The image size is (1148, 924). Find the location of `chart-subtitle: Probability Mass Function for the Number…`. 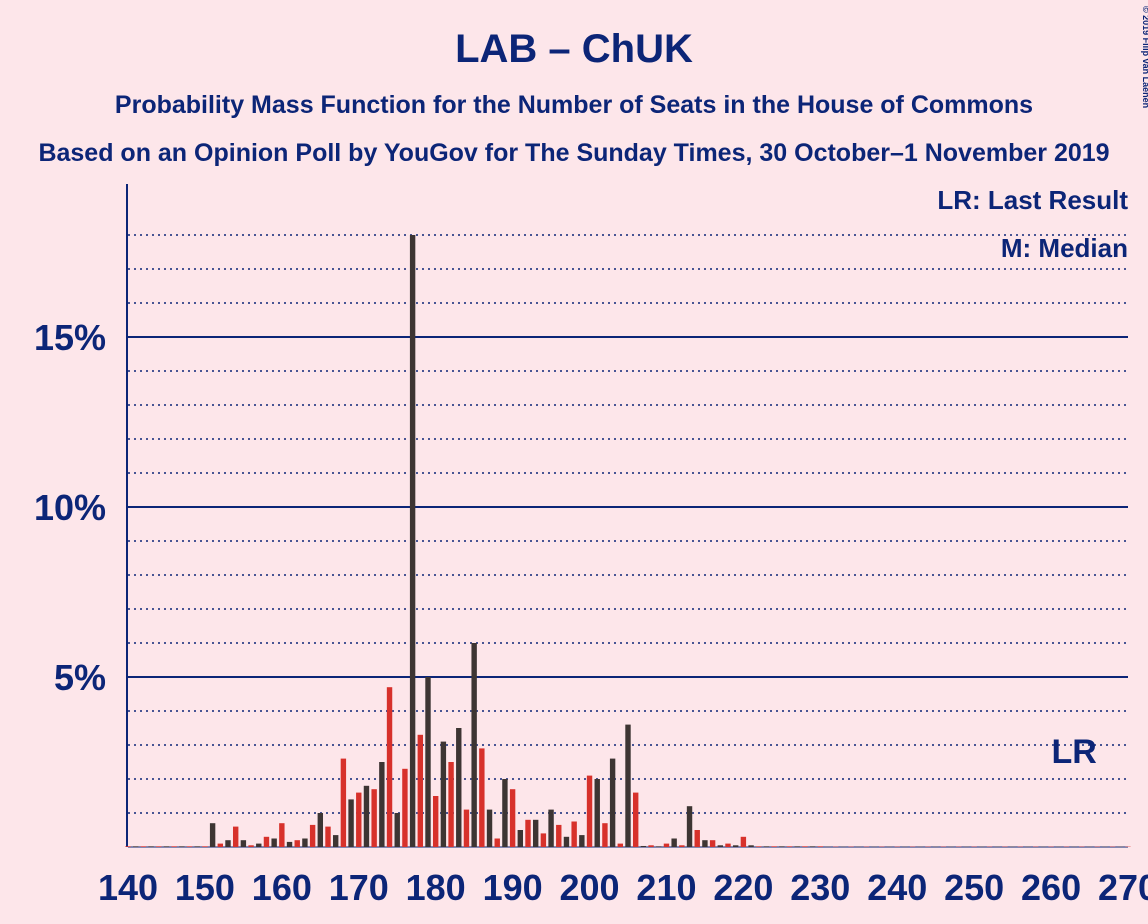

chart-subtitle: Probability Mass Function for the Number… is located at coordinates (574, 105).